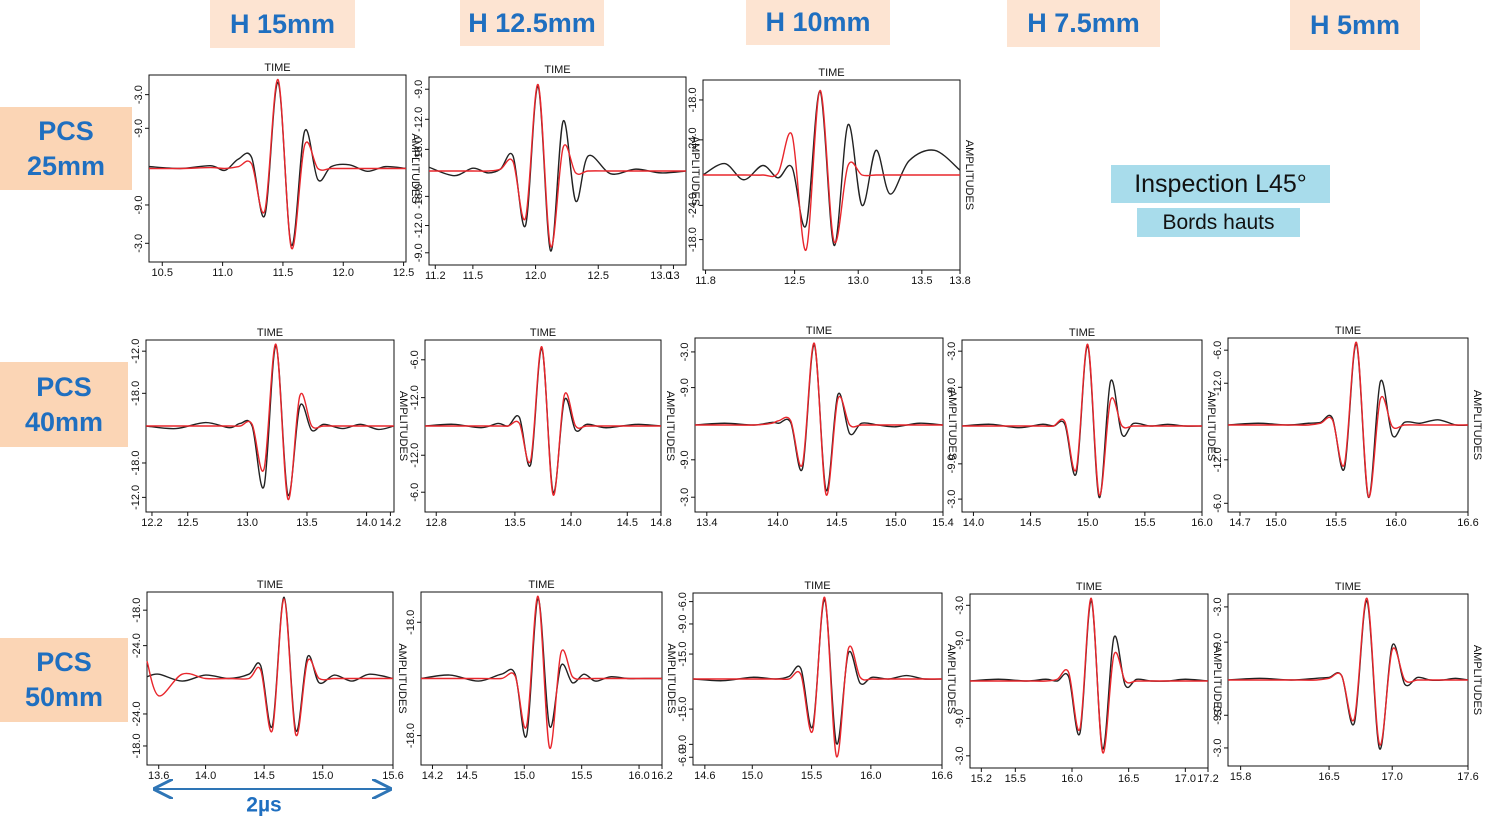 Image resolution: width=1485 pixels, height=826 pixels. I want to click on x-tick-label: 12.2, so click(151, 523).